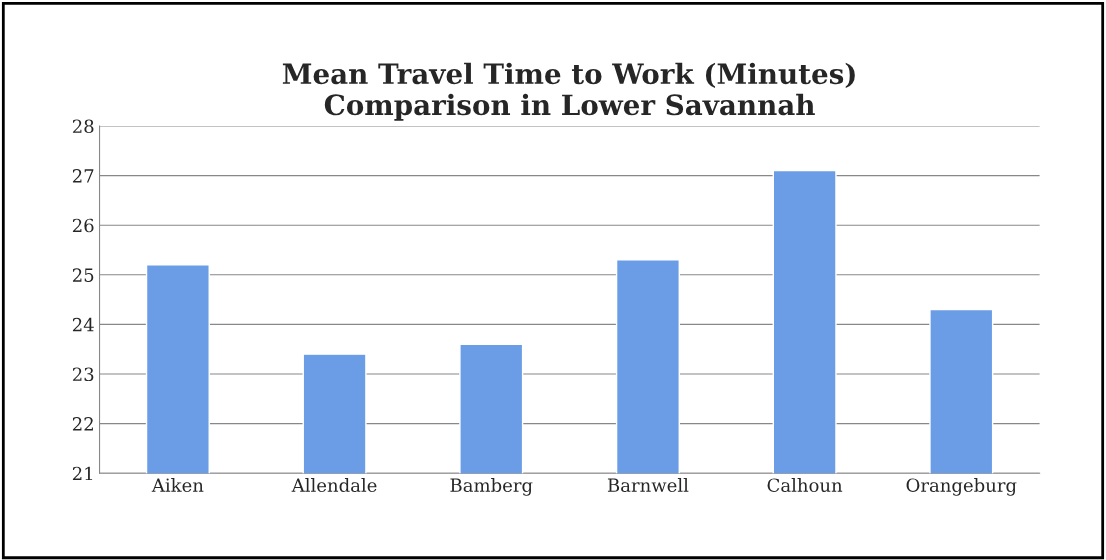  What do you see at coordinates (961, 487) in the screenshot?
I see `x-tick-label: Orangeburg` at bounding box center [961, 487].